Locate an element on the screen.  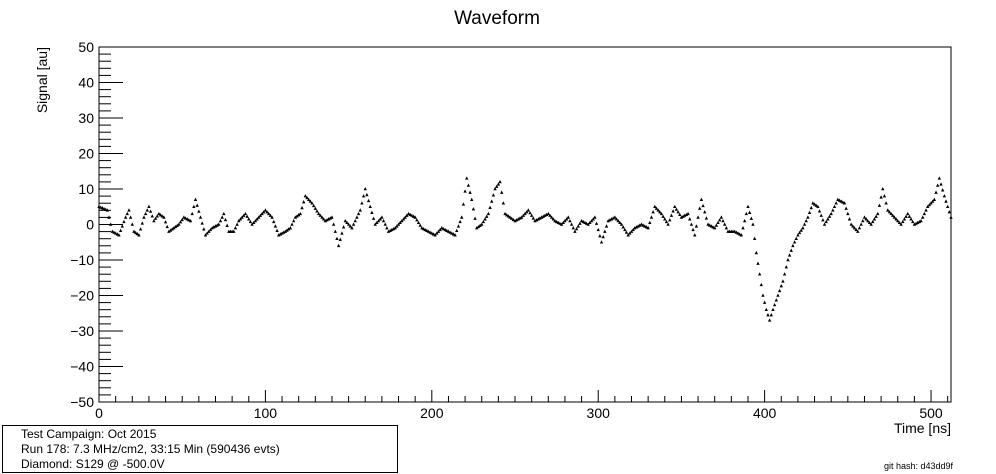
info-campaign: Test Campaign: Oct 2015 is located at coordinates (89, 434).